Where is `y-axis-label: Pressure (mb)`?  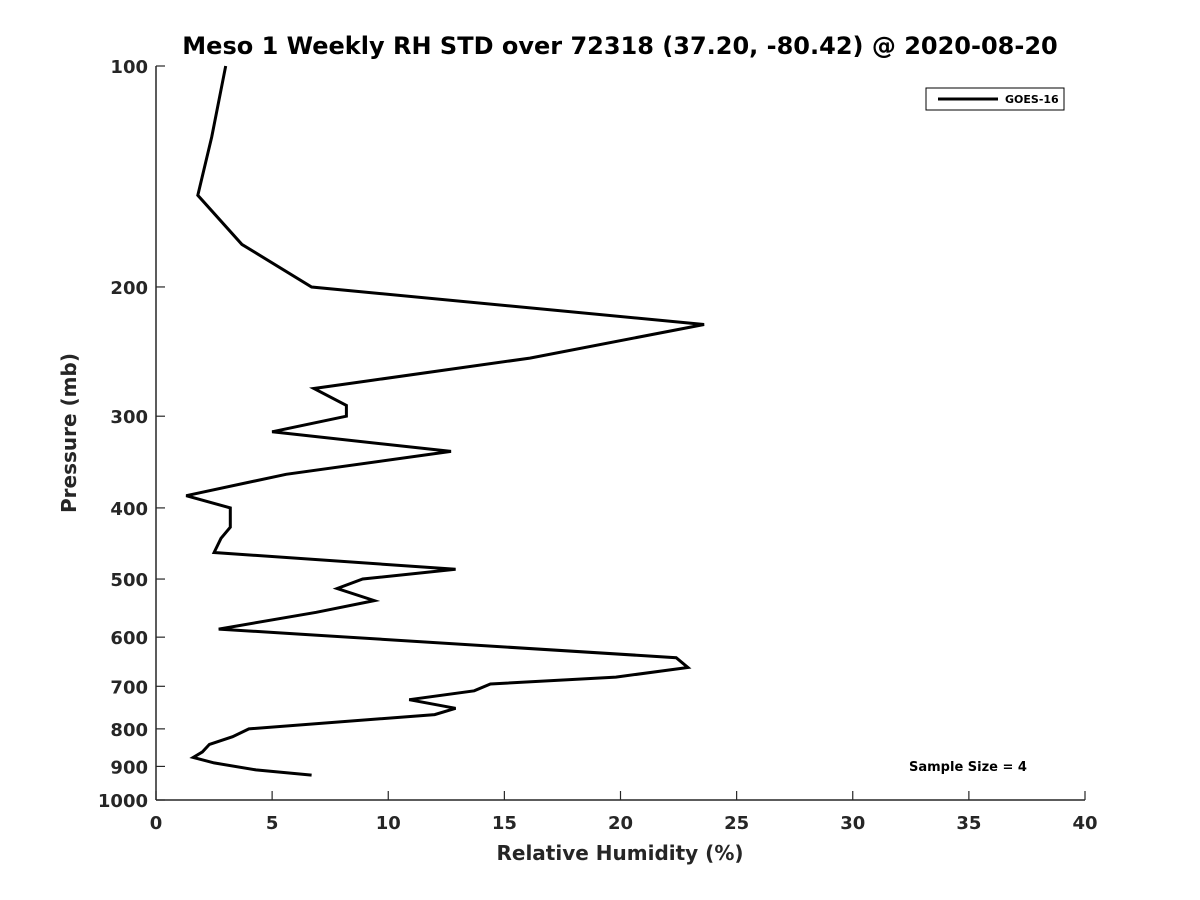 y-axis-label: Pressure (mb) is located at coordinates (69, 433).